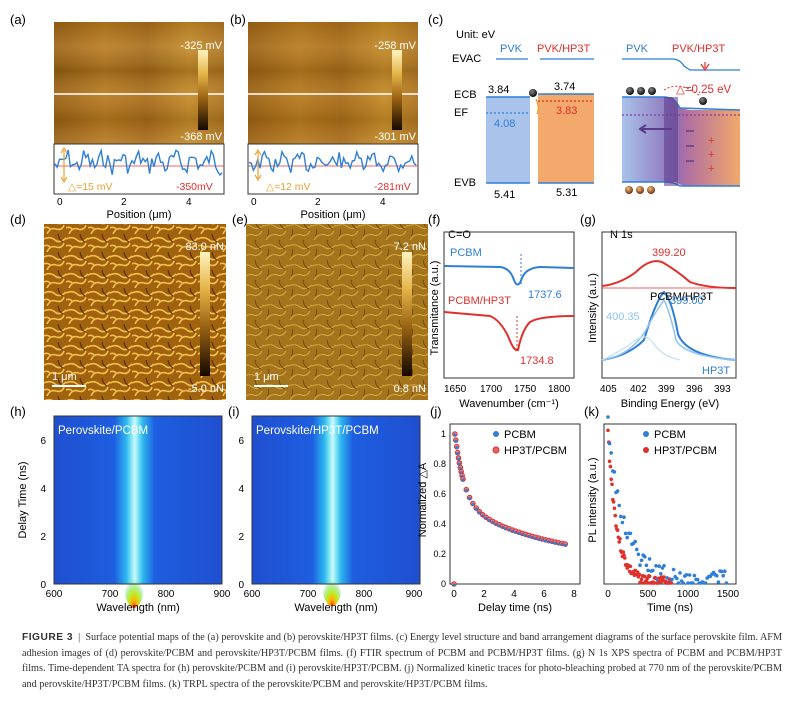 The image size is (800, 717). I want to click on panel-h-ylabel: Delay Time (ns), so click(23, 499).